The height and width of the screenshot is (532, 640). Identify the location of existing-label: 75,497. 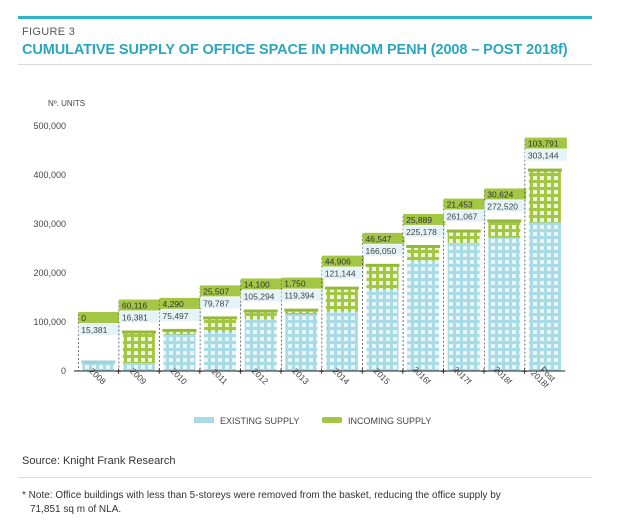
(176, 316).